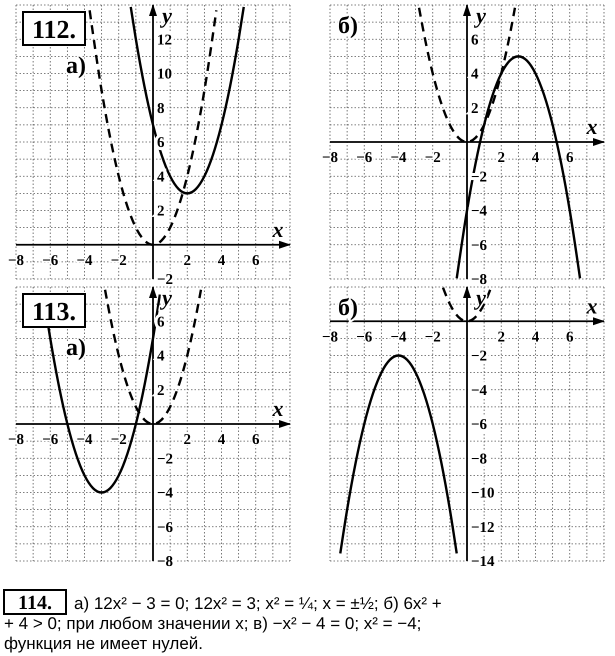  Describe the element at coordinates (258, 603) in the screenshot. I see `text: а) 12x² − 3 = 0; 12x² = 3; x² = ¼; x = ±½; б) 6x² +` at that location.